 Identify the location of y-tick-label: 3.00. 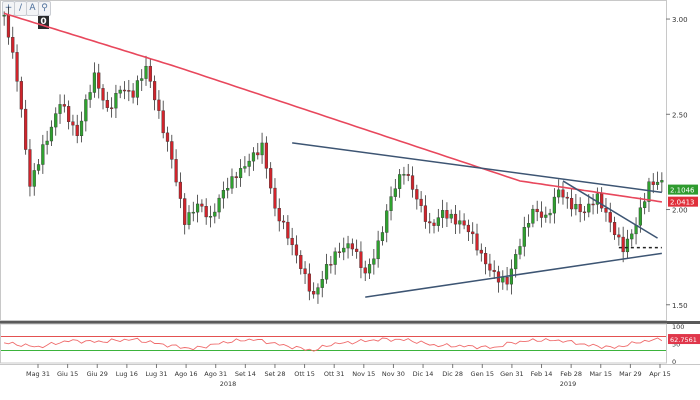
(680, 20).